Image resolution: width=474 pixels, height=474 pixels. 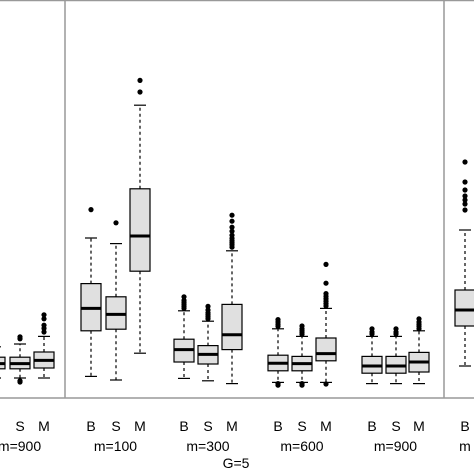 I want to click on group-label: m, so click(x=465, y=446).